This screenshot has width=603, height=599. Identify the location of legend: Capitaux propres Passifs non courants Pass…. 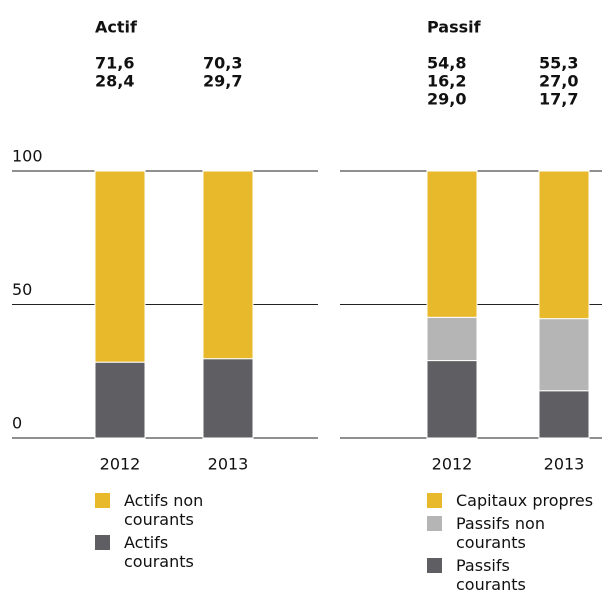
(510, 542).